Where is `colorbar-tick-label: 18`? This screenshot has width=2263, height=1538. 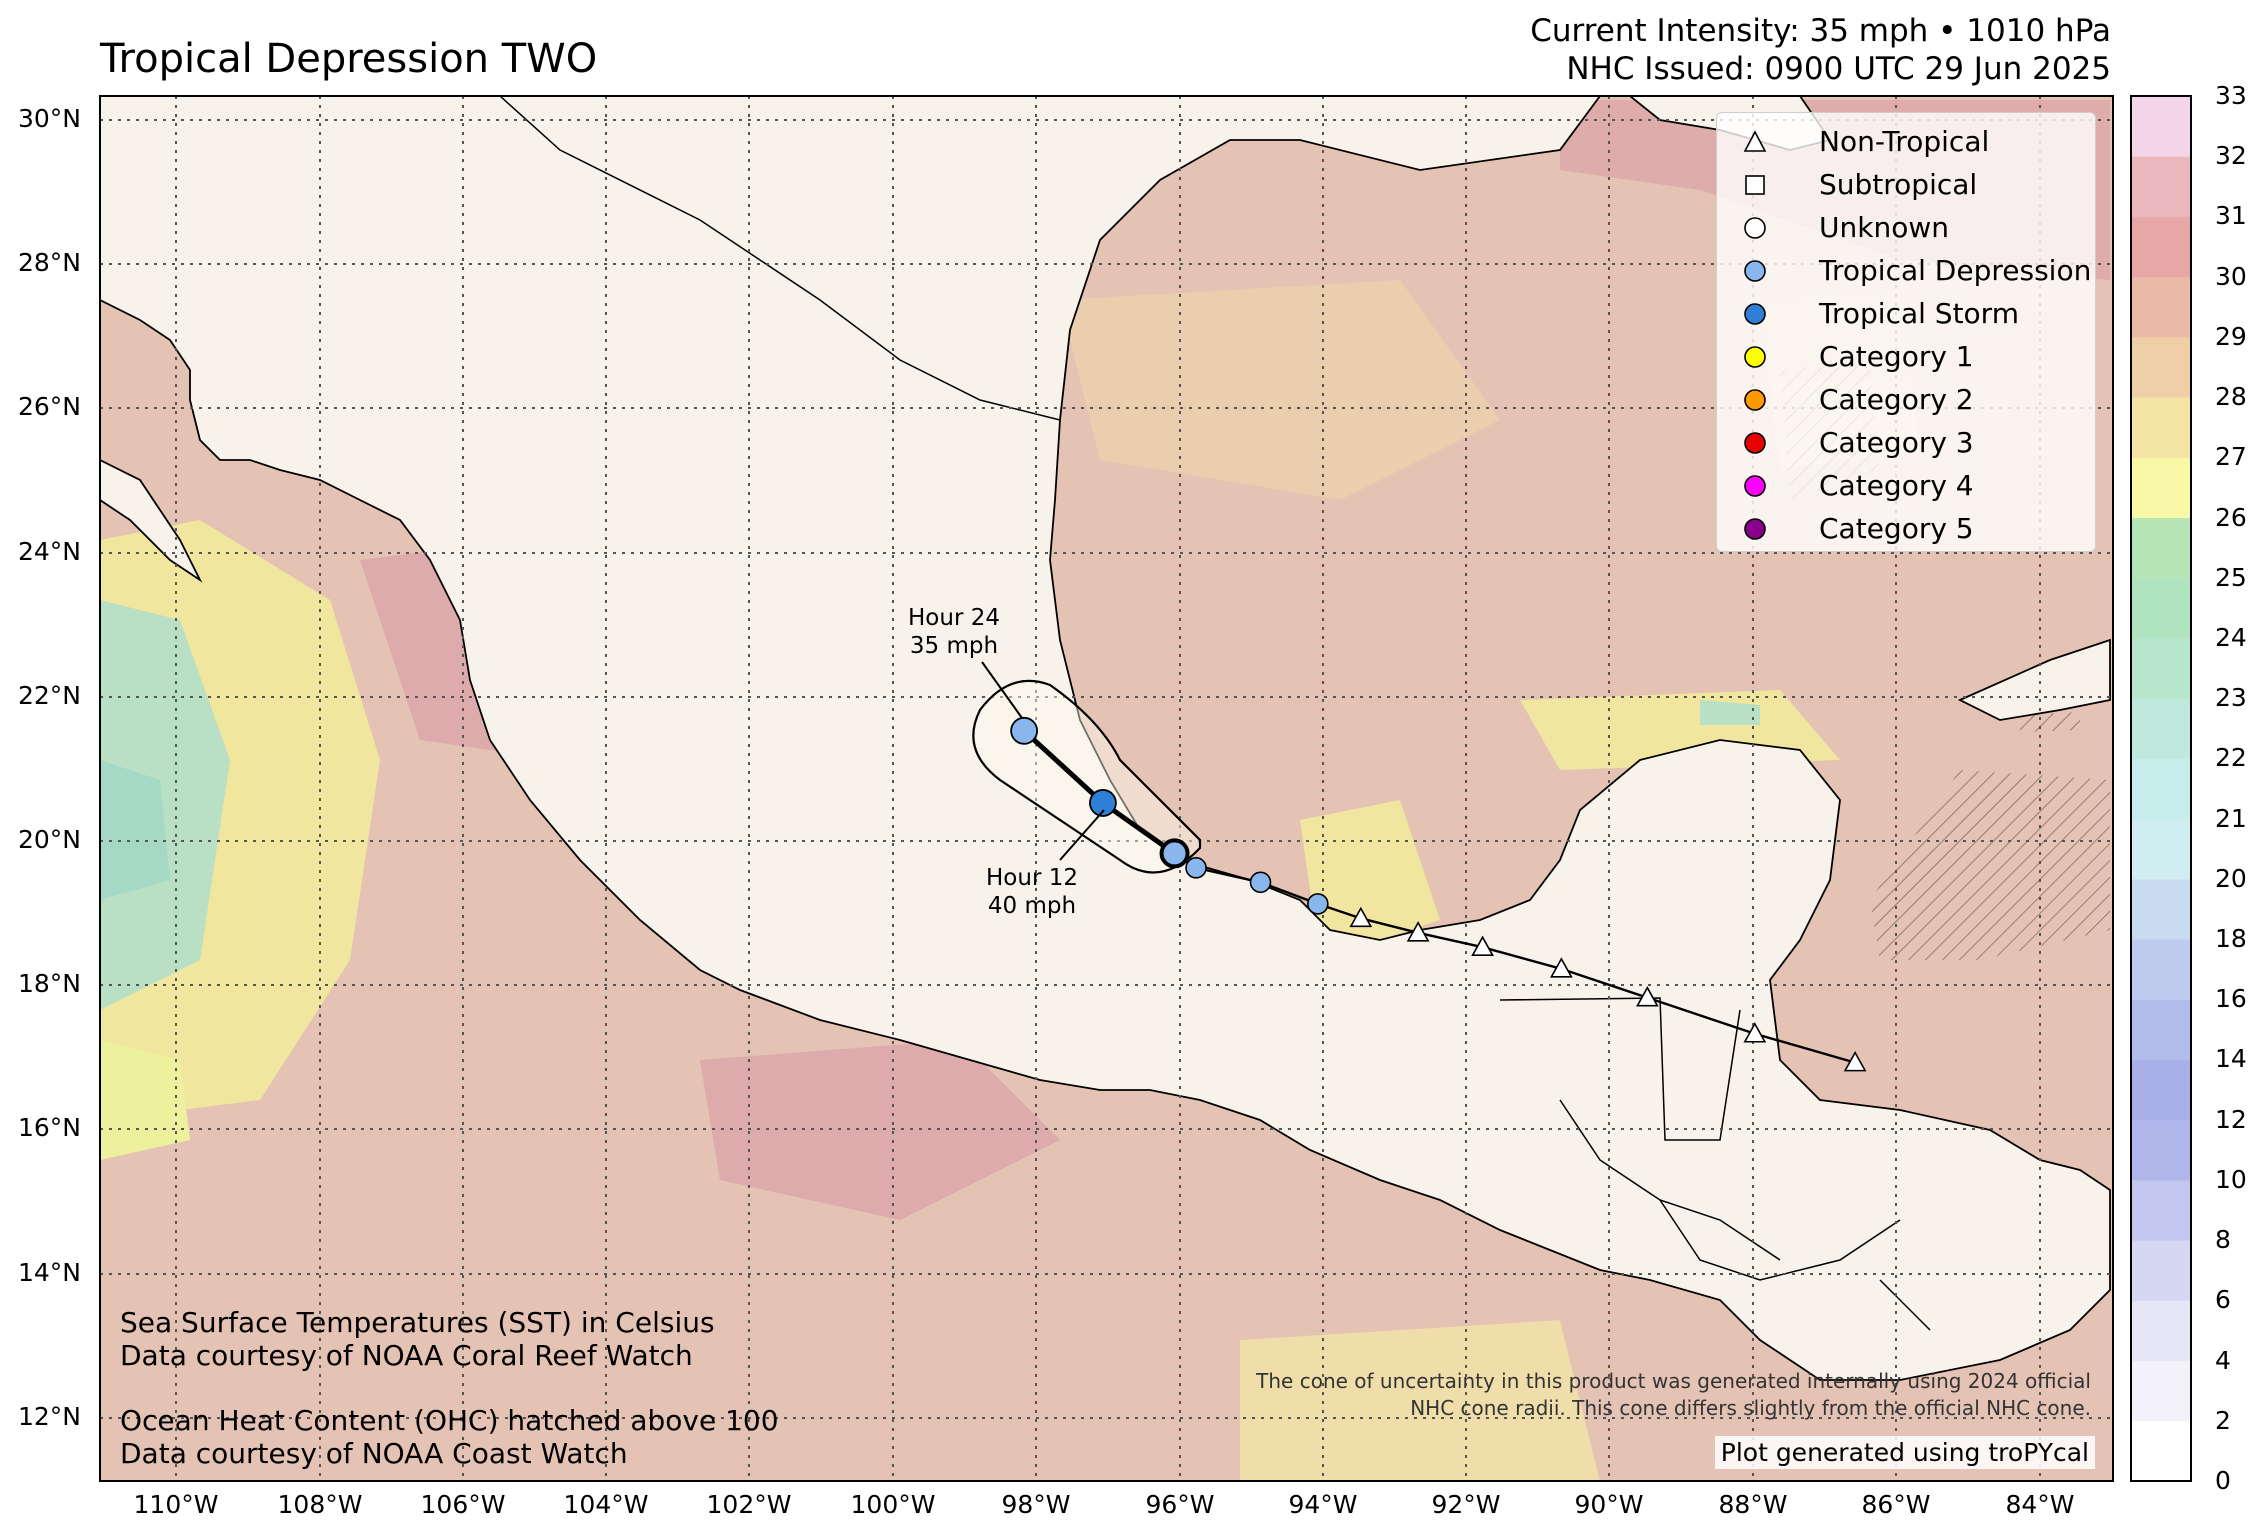
colorbar-tick-label: 18 is located at coordinates (2231, 939).